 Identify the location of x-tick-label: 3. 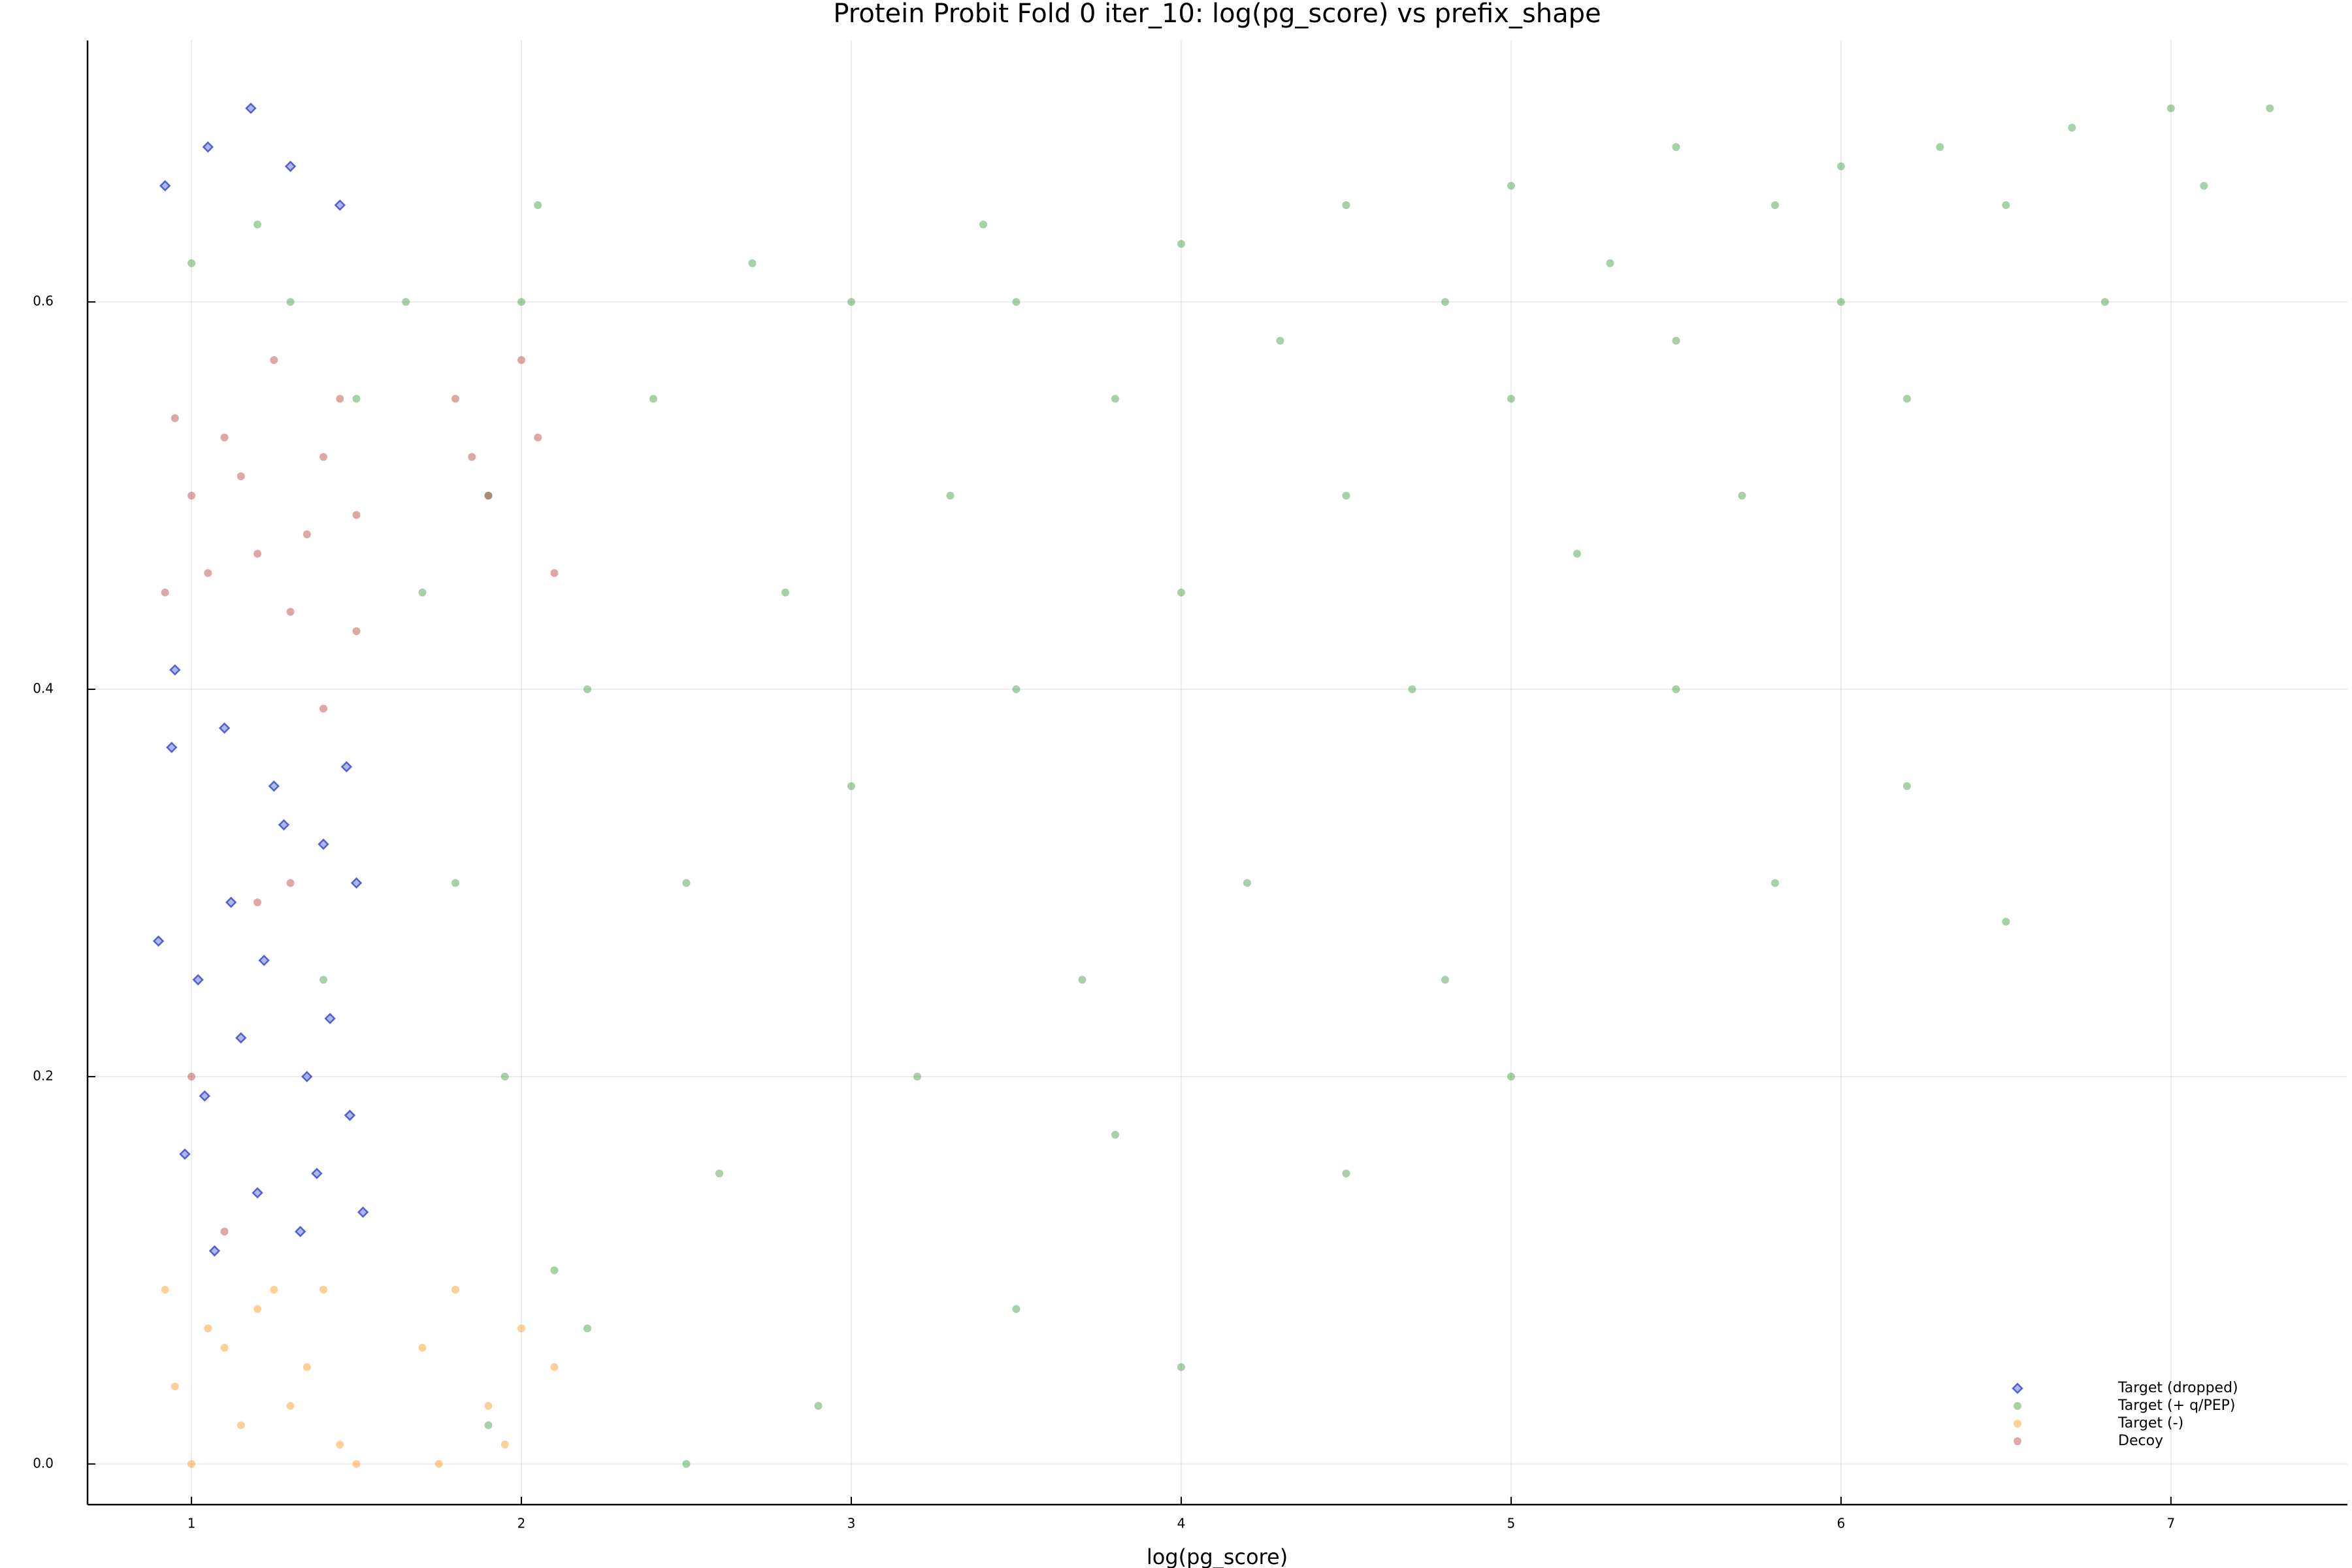
(851, 1523).